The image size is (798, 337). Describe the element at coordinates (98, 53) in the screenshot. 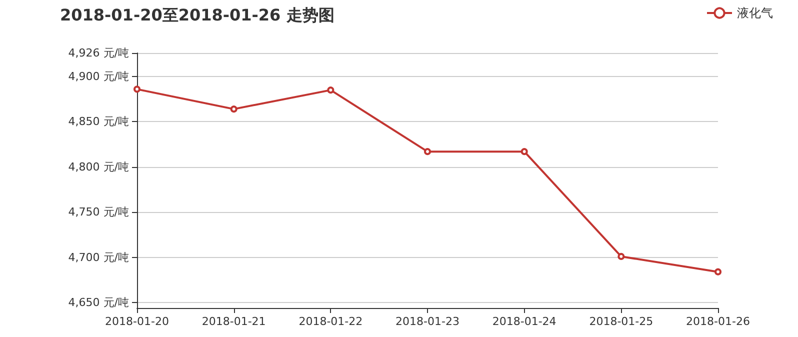

I see `y-tick-label: 4,926 元/吨` at that location.